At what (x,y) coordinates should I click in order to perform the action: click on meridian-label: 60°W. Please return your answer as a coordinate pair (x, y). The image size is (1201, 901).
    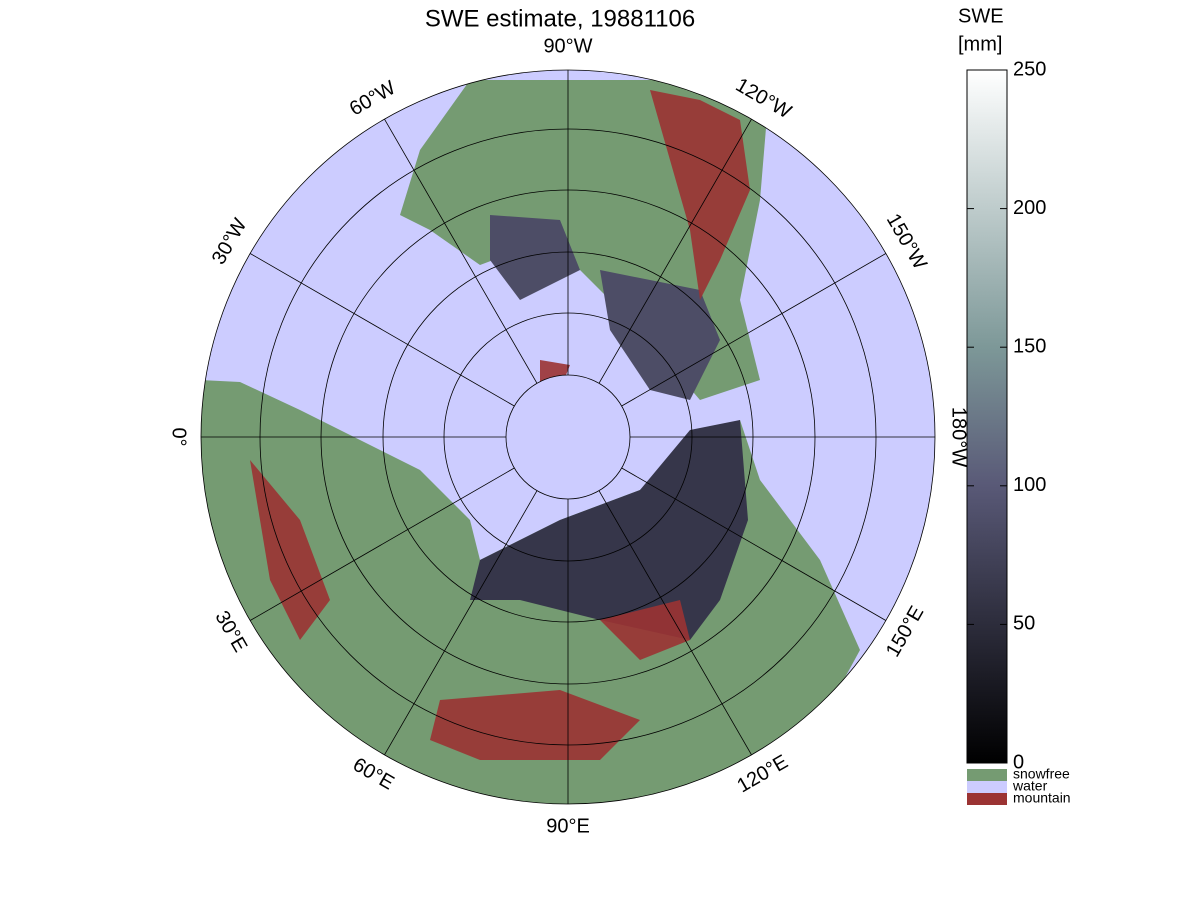
    Looking at the image, I should click on (373, 99).